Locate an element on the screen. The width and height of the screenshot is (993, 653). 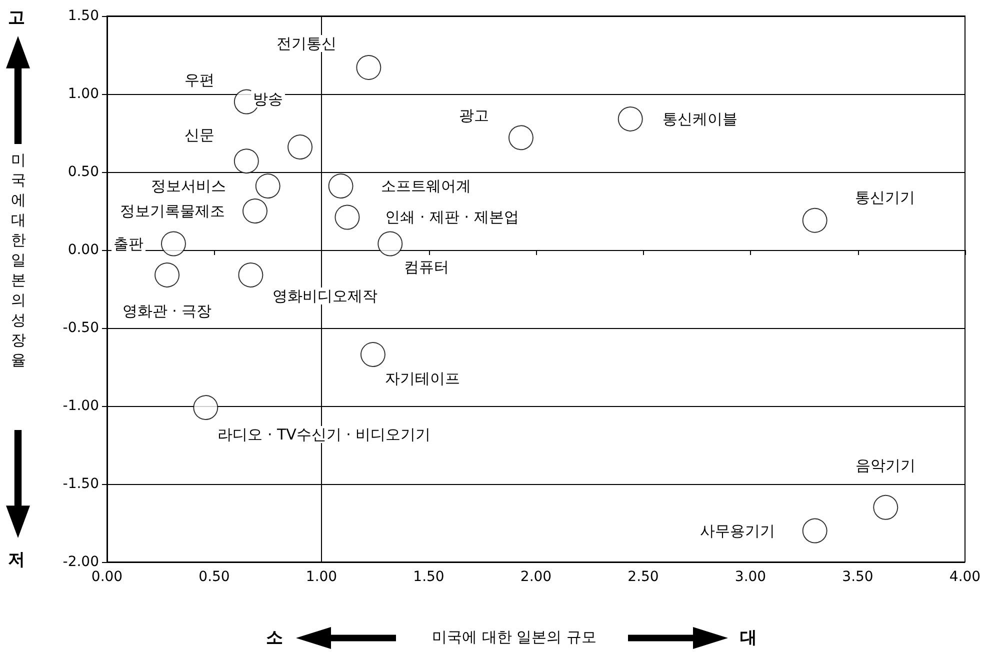
text: 고 is located at coordinates (16, 18).